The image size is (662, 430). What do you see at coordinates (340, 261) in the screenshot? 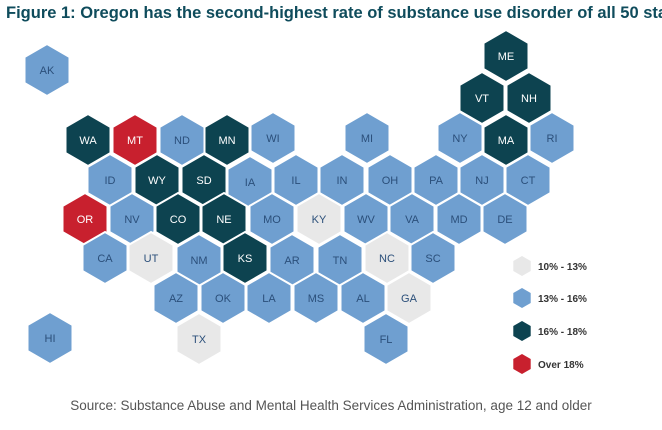
I see `state-label: TN` at bounding box center [340, 261].